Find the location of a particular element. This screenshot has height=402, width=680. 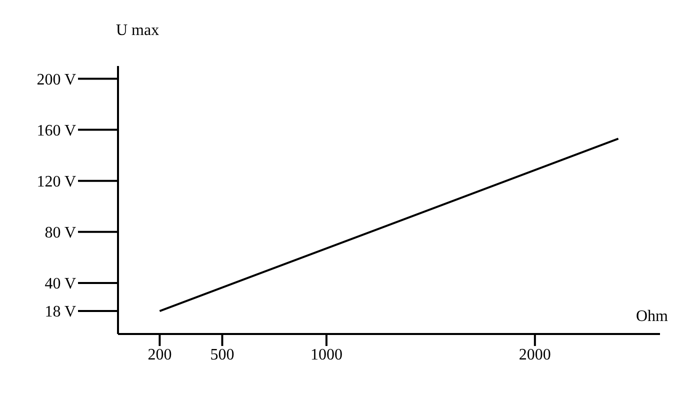

x-axis-title: Ohm is located at coordinates (652, 317).